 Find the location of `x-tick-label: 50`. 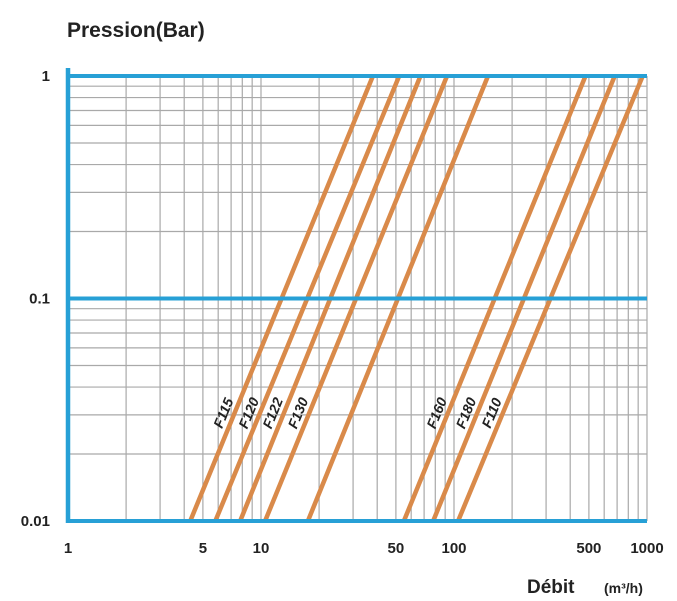

x-tick-label: 50 is located at coordinates (396, 548).